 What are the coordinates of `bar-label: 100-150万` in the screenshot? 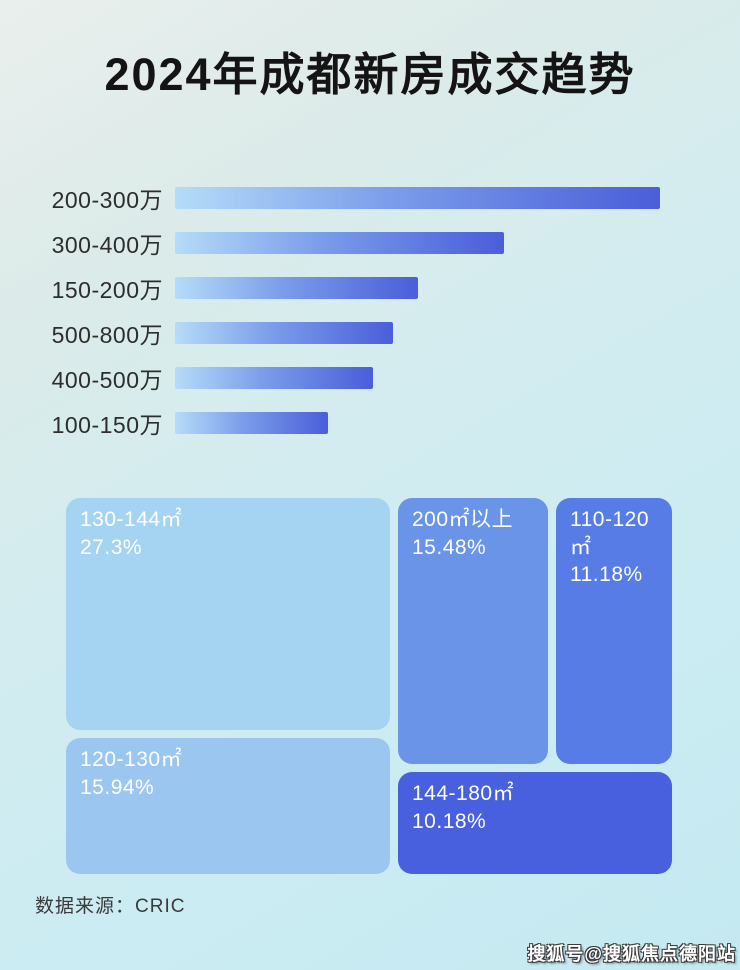 It's located at (107, 425).